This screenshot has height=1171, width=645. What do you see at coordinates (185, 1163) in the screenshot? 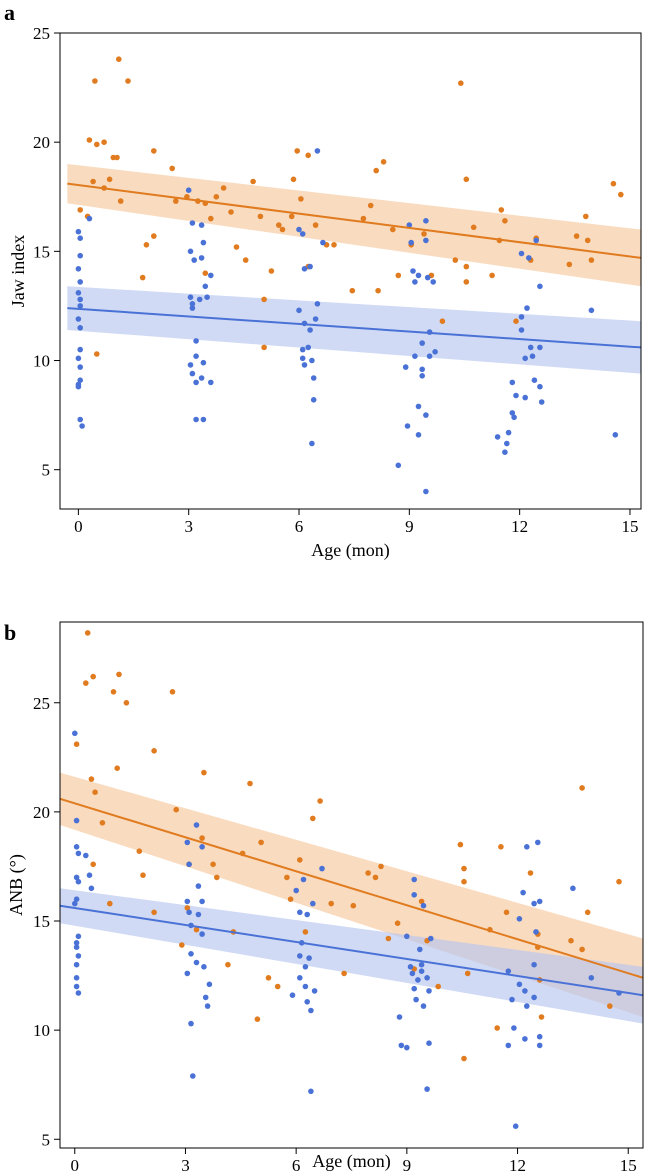
I see `x-tick-label: 3` at bounding box center [185, 1163].